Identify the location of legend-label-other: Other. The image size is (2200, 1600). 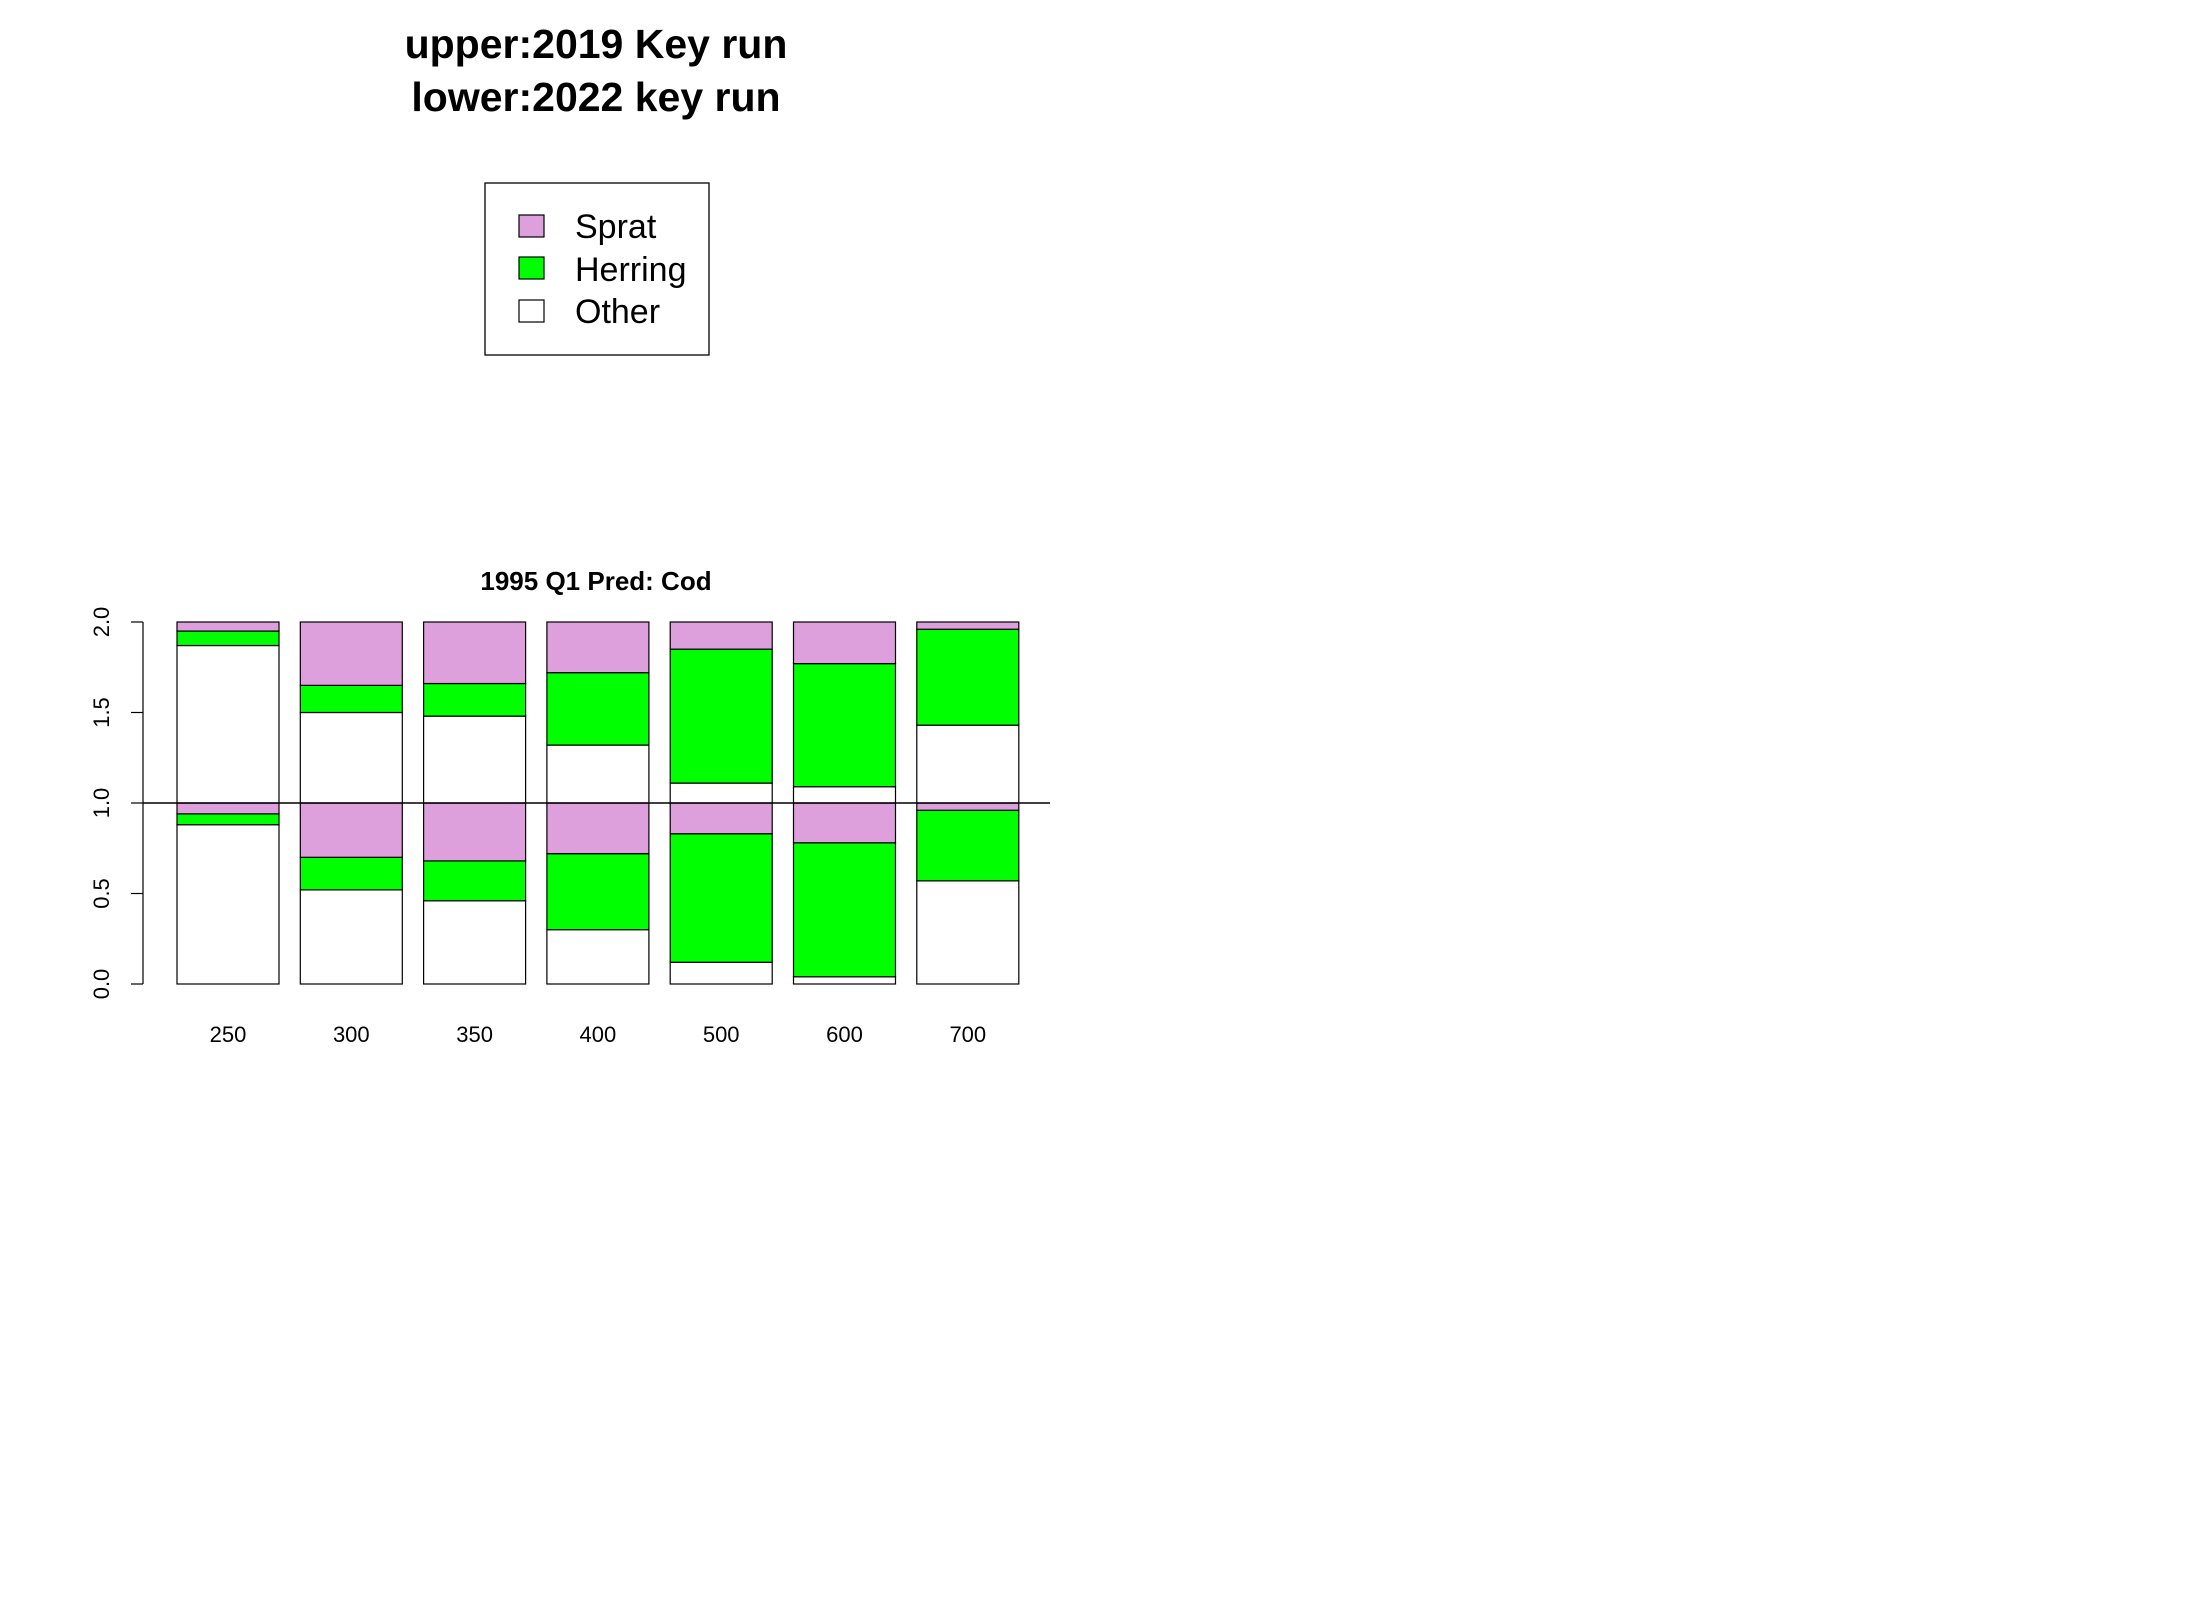
(617, 312).